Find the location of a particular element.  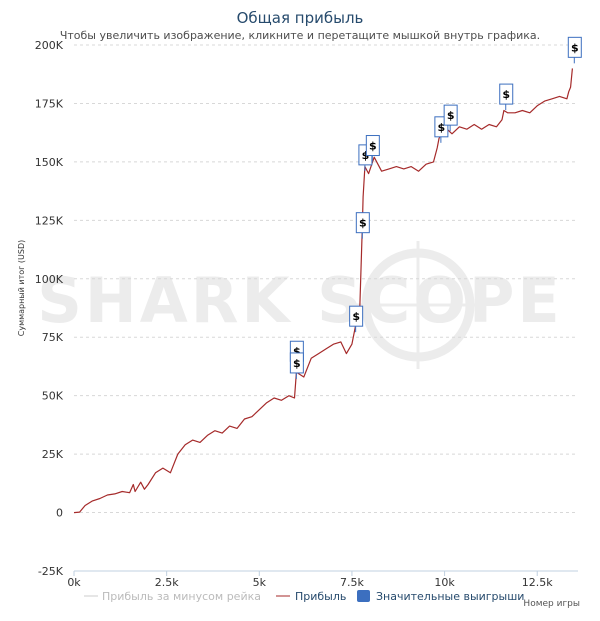

y-tick-label: 0 is located at coordinates (59, 513).